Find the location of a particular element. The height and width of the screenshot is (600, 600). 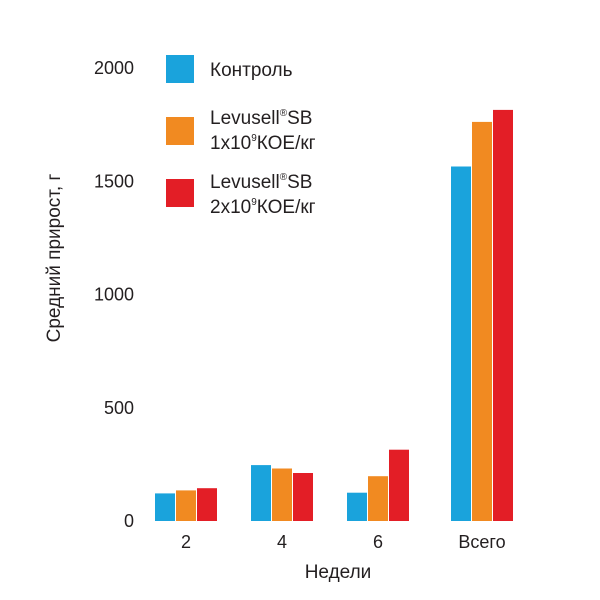

x-axis-title: Недели is located at coordinates (338, 572).